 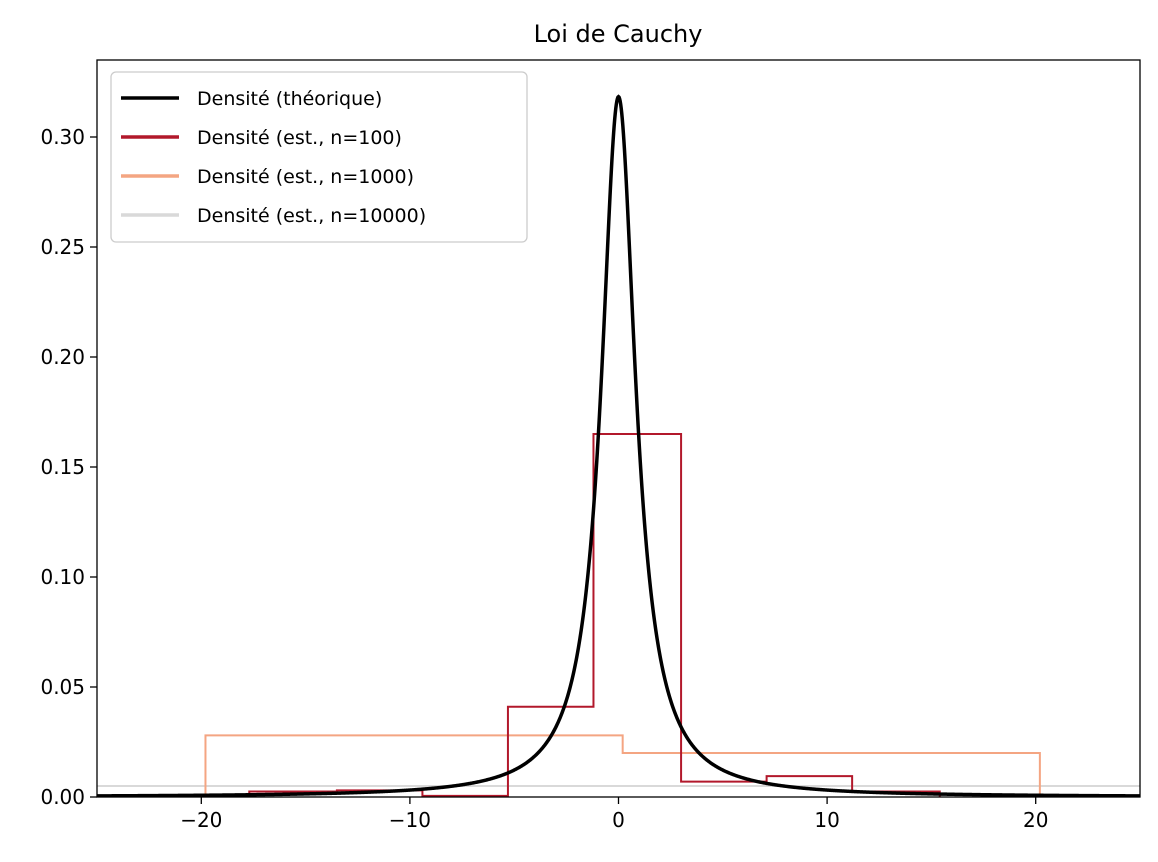 What do you see at coordinates (305, 177) in the screenshot?
I see `legend-label: Densité (est., n=1000)` at bounding box center [305, 177].